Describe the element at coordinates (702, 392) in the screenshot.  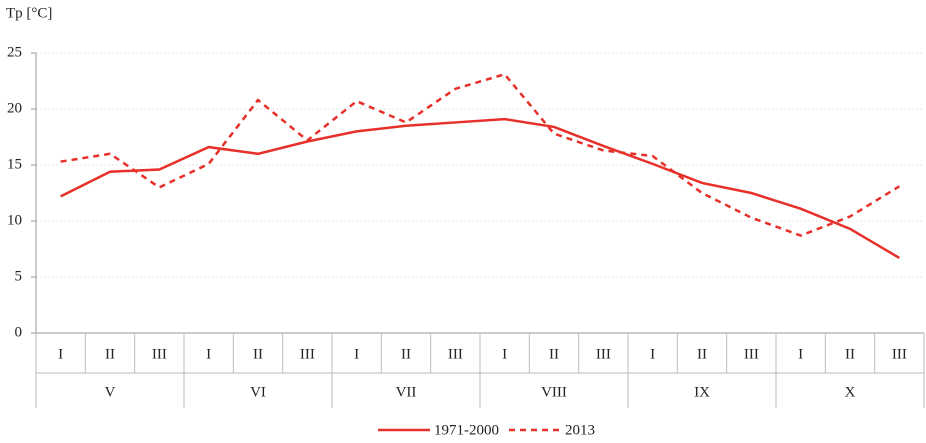
I see `x-group-label: IX` at that location.